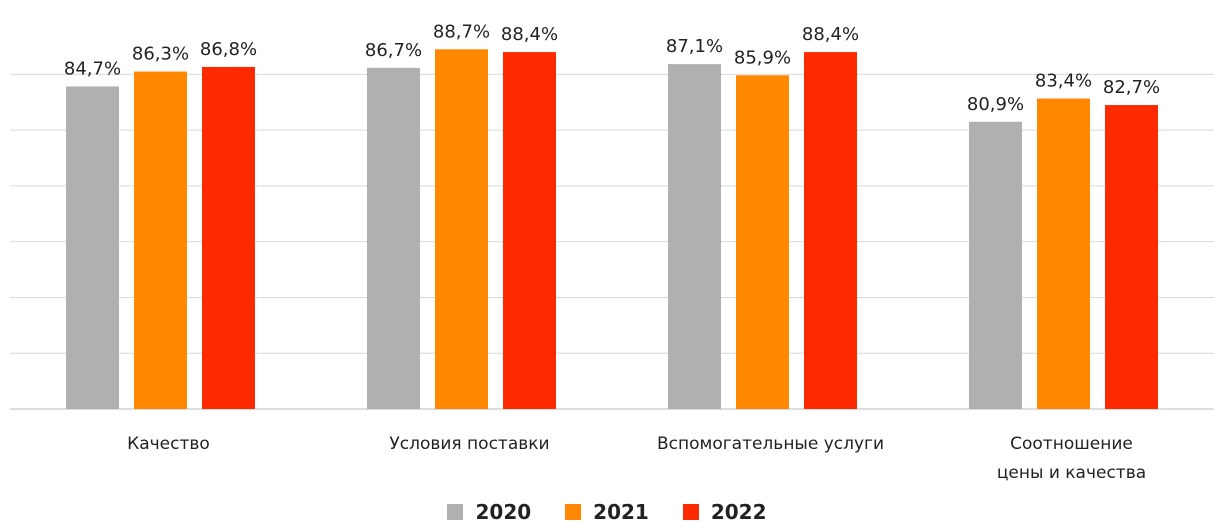  What do you see at coordinates (762, 57) in the screenshot?
I see `data-label: 85,9%` at bounding box center [762, 57].